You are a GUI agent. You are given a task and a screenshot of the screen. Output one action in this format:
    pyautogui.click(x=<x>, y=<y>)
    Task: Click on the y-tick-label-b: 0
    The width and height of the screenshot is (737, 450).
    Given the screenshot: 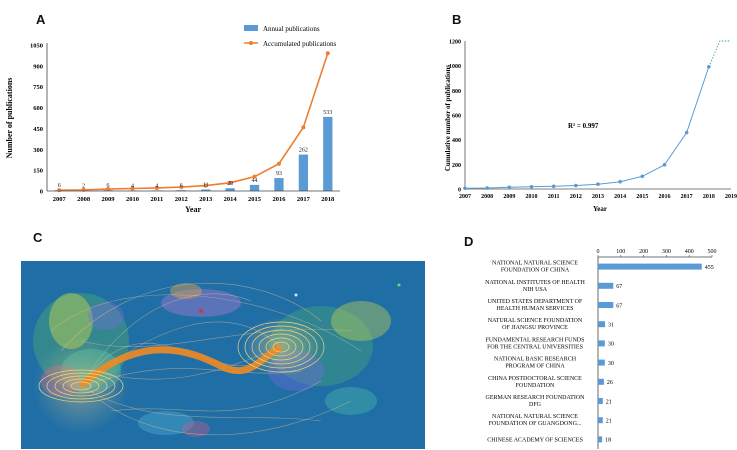 What is the action you would take?
    pyautogui.click(x=459, y=191)
    